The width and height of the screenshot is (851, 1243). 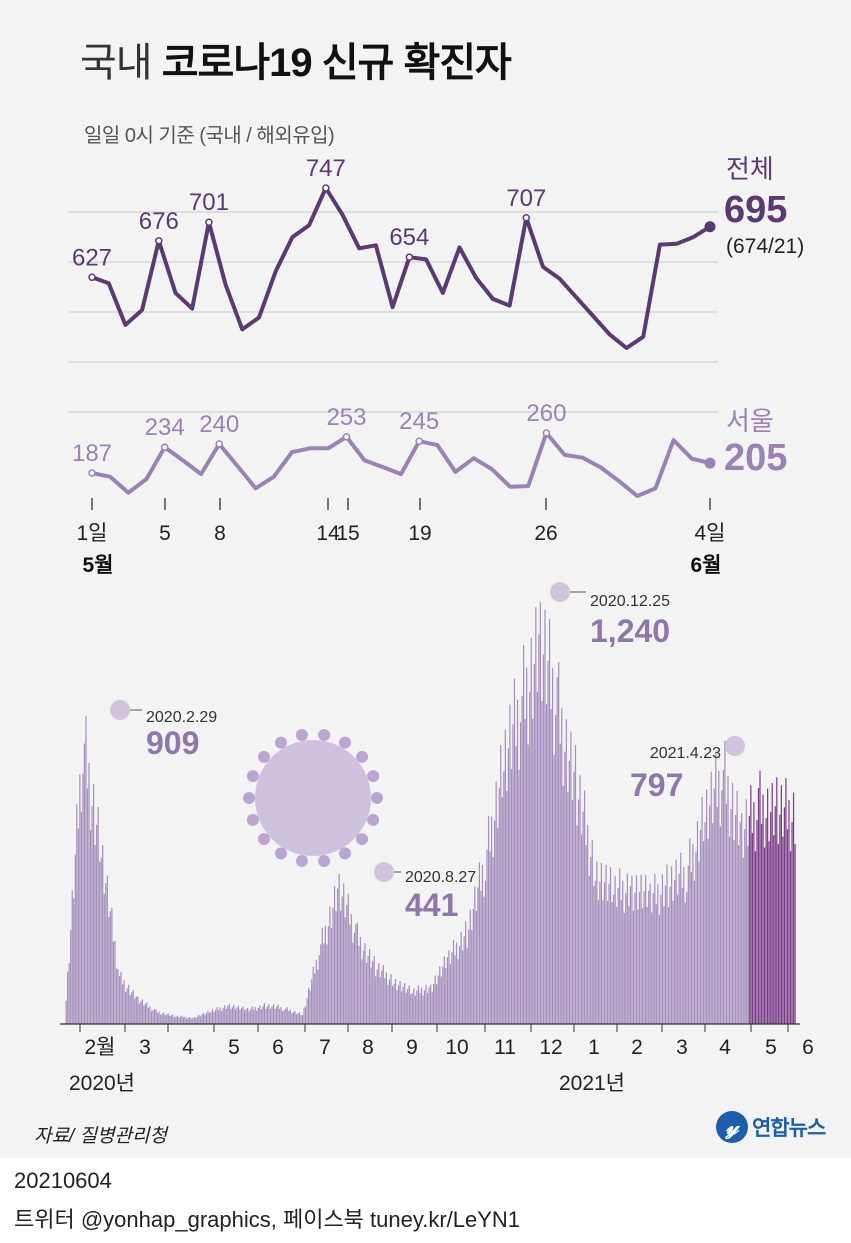 I want to click on month-tick-label: 6, so click(x=808, y=1047).